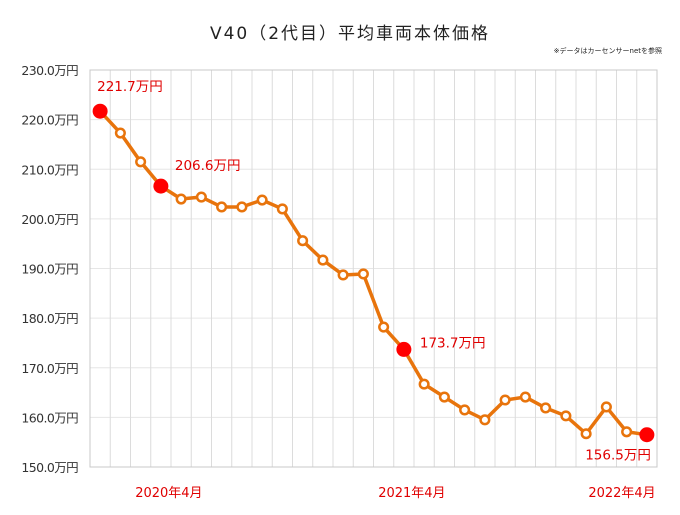 Image resolution: width=680 pixels, height=515 pixels. I want to click on chart-title: V40（2代目）平均車両本体価格, so click(350, 34).